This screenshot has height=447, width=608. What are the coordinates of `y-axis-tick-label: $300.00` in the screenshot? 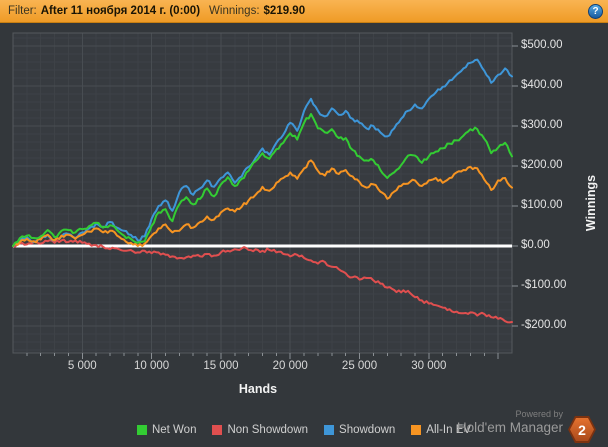 It's located at (542, 125).